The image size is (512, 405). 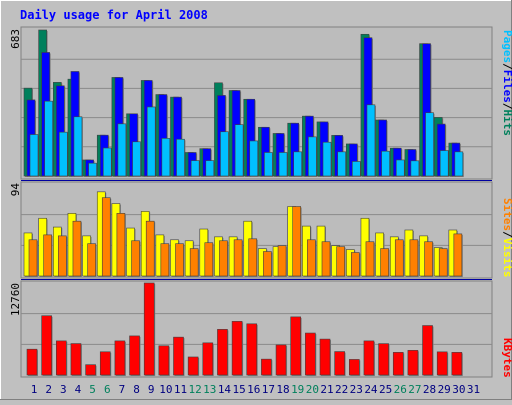 I want to click on day-label: 17, so click(x=268, y=389).